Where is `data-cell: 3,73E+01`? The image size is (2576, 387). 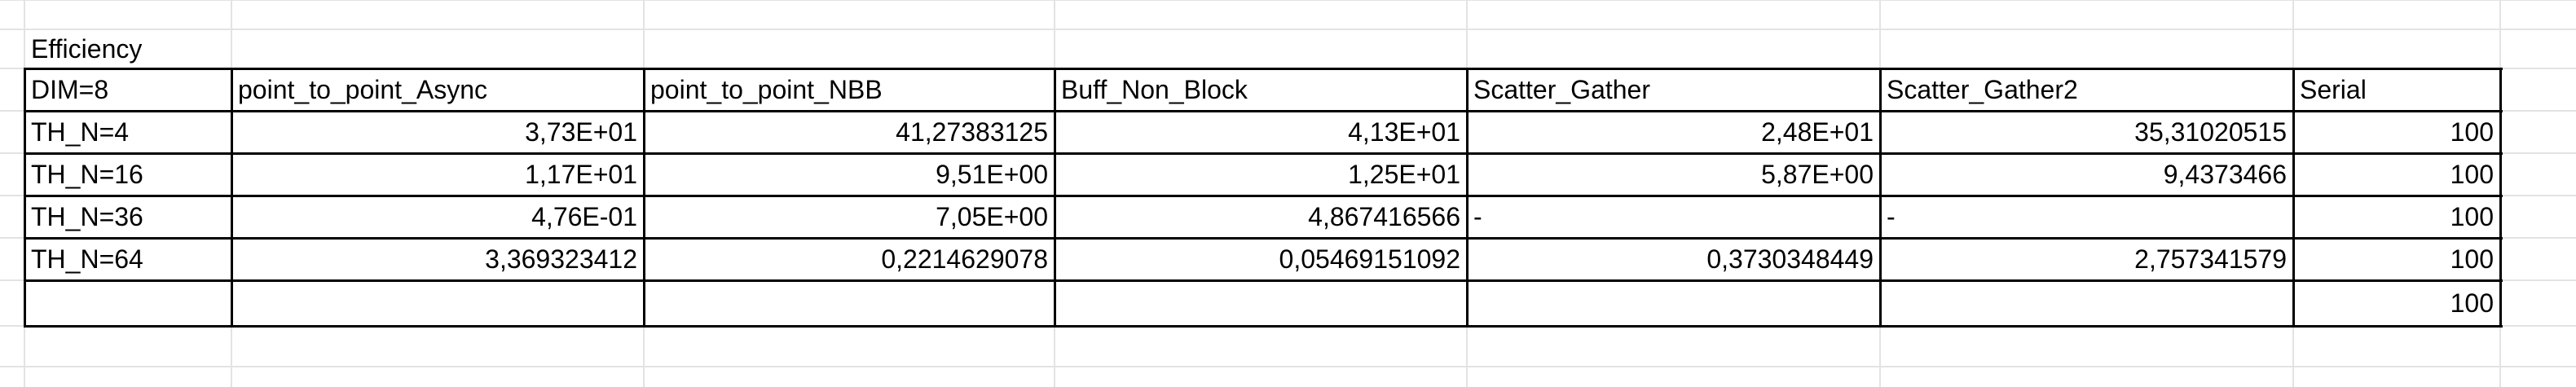
data-cell: 3,73E+01 is located at coordinates (581, 132).